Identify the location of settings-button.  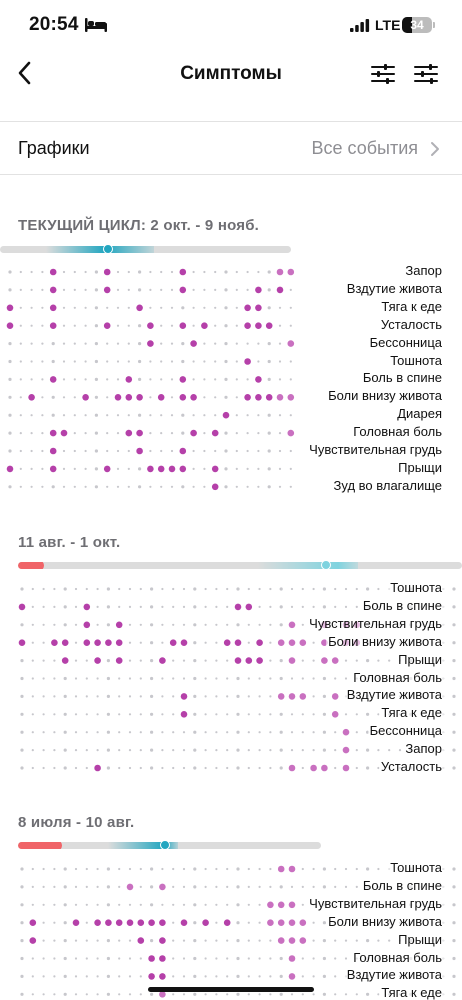
(426, 74).